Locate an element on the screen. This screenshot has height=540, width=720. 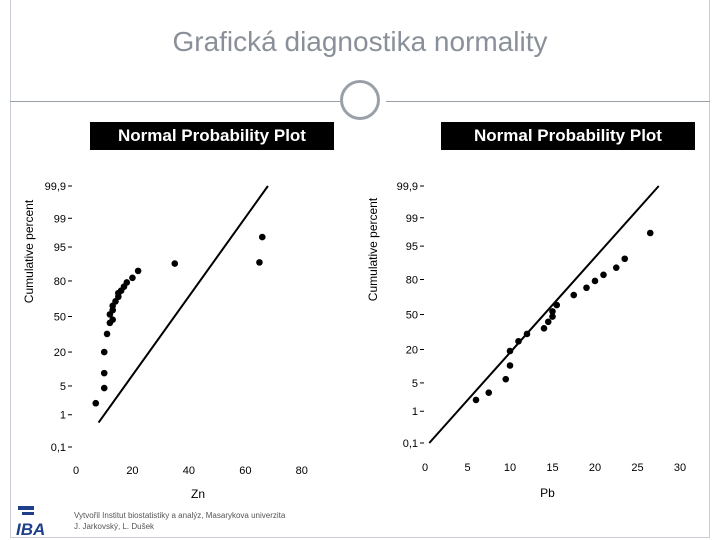
chart-1-y-axis-title: Cumulative percent is located at coordinates (29, 251).